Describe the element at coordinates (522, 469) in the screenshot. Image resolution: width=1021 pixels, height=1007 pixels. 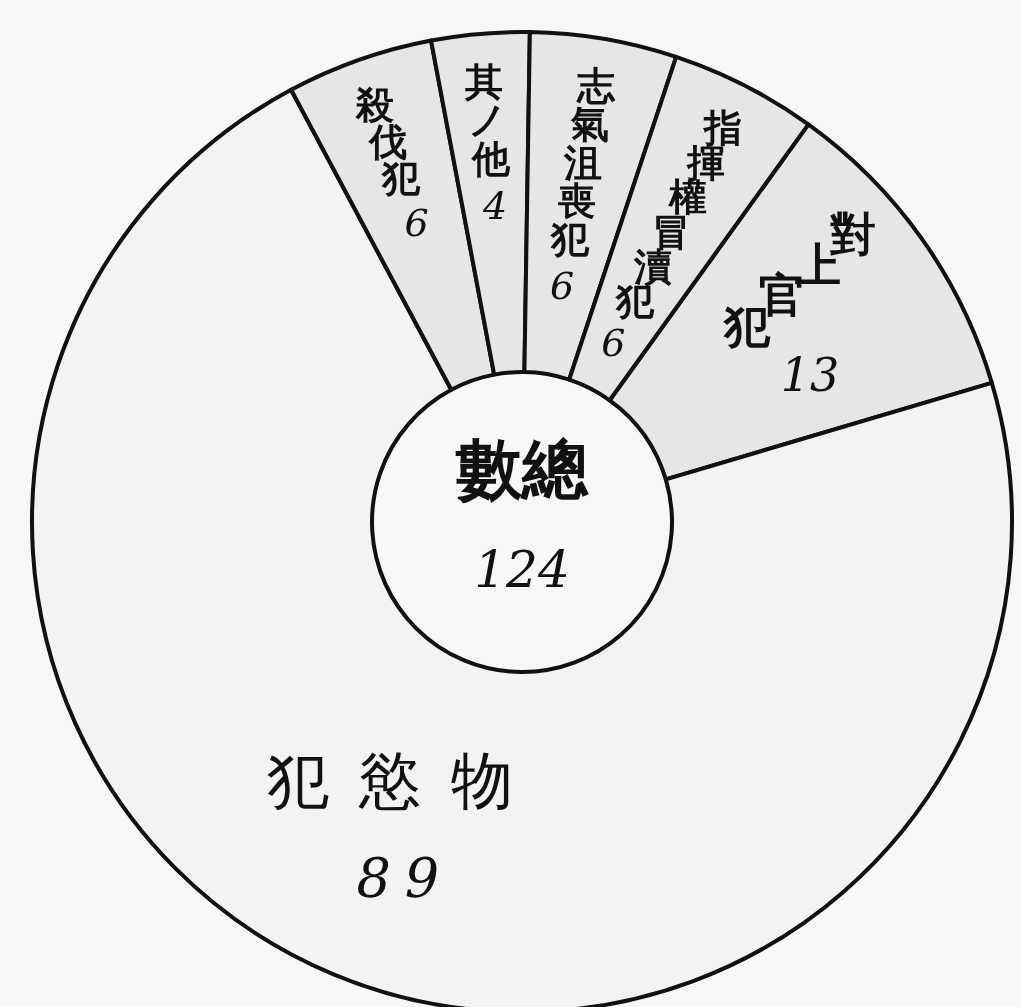
I see `text: 數總` at that location.